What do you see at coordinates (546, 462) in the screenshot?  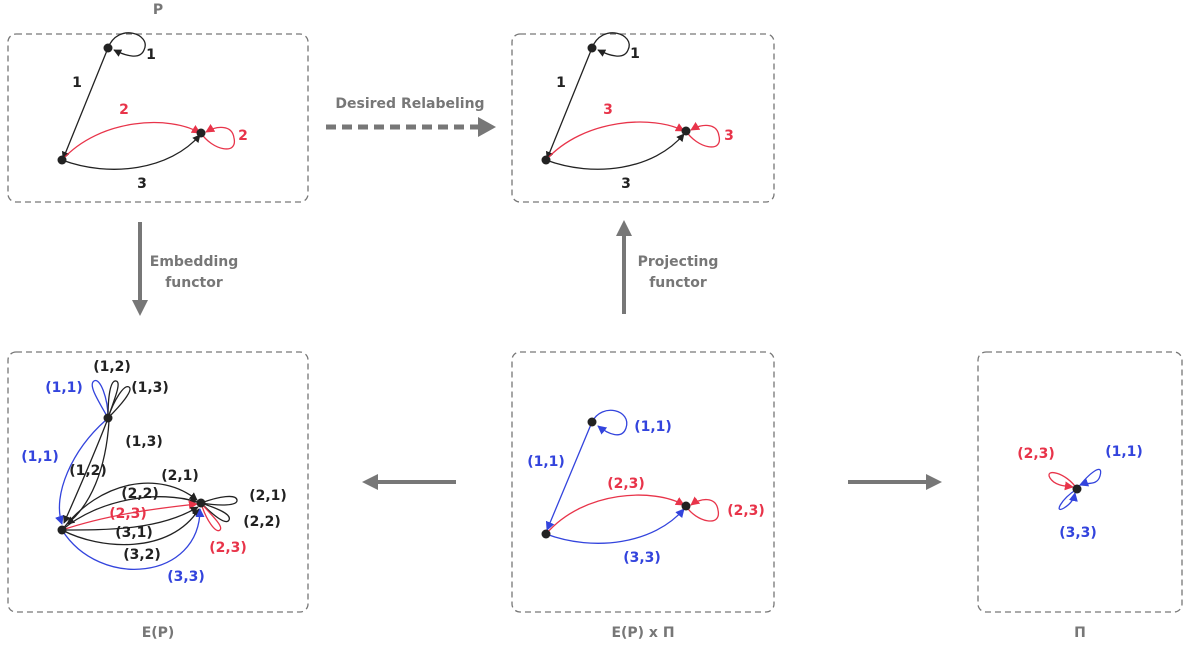 I see `eppi-label-11: (1,1)` at bounding box center [546, 462].